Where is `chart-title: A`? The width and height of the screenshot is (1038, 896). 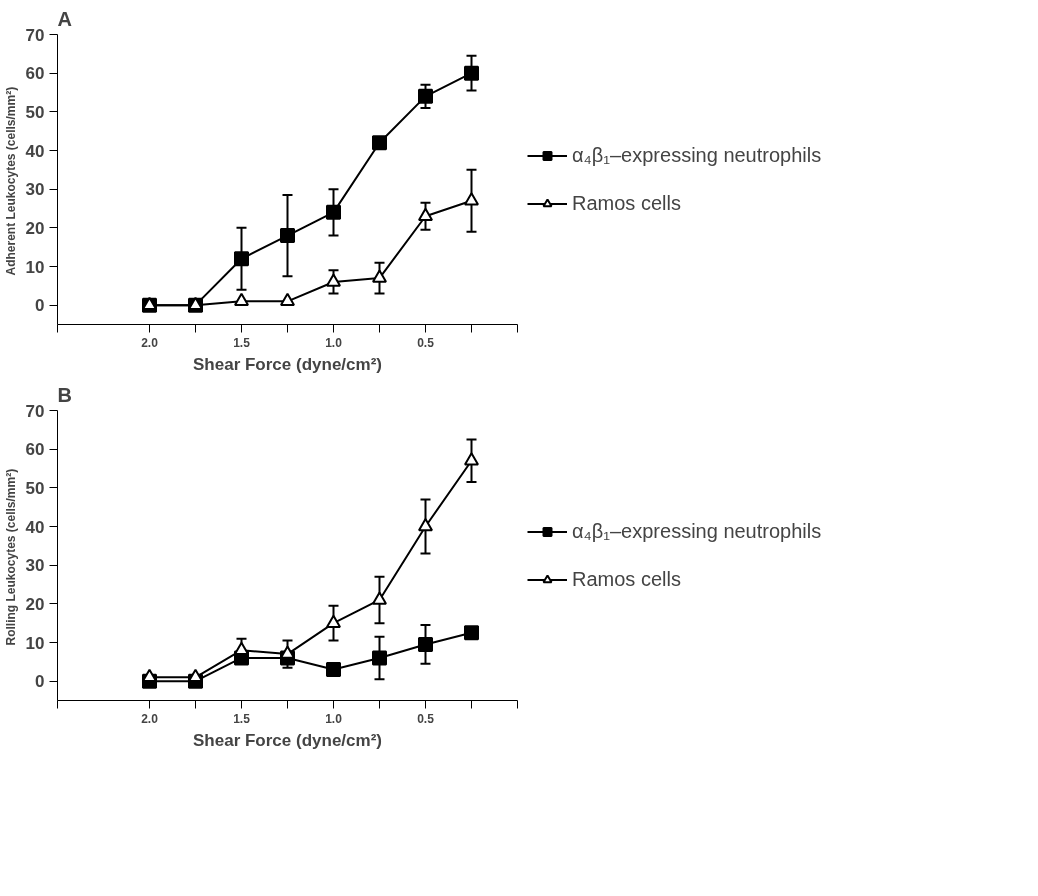
chart-title: A is located at coordinates (64, 18).